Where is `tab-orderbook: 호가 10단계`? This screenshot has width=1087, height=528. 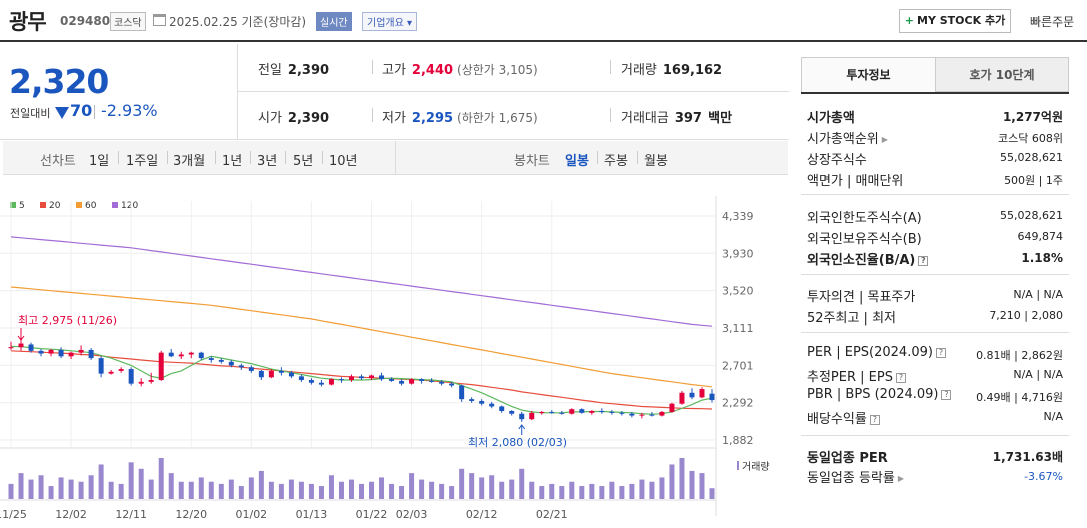 tab-orderbook: 호가 10단계 is located at coordinates (1002, 74).